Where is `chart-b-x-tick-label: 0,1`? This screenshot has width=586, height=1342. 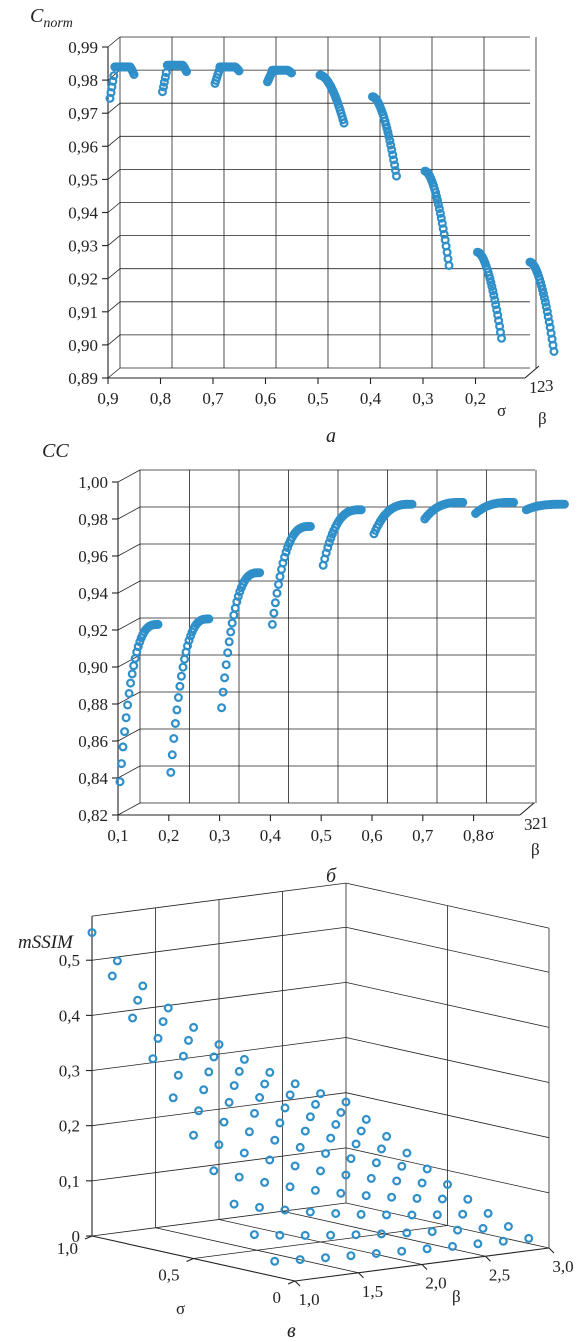 chart-b-x-tick-label: 0,1 is located at coordinates (117, 835).